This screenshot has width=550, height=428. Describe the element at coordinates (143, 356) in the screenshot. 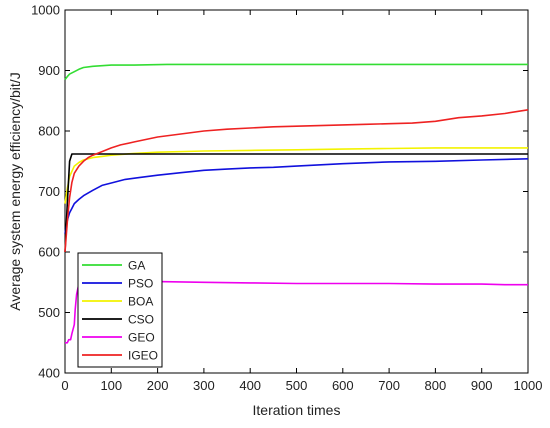

I see `legend-label-igeo: IGEO` at that location.